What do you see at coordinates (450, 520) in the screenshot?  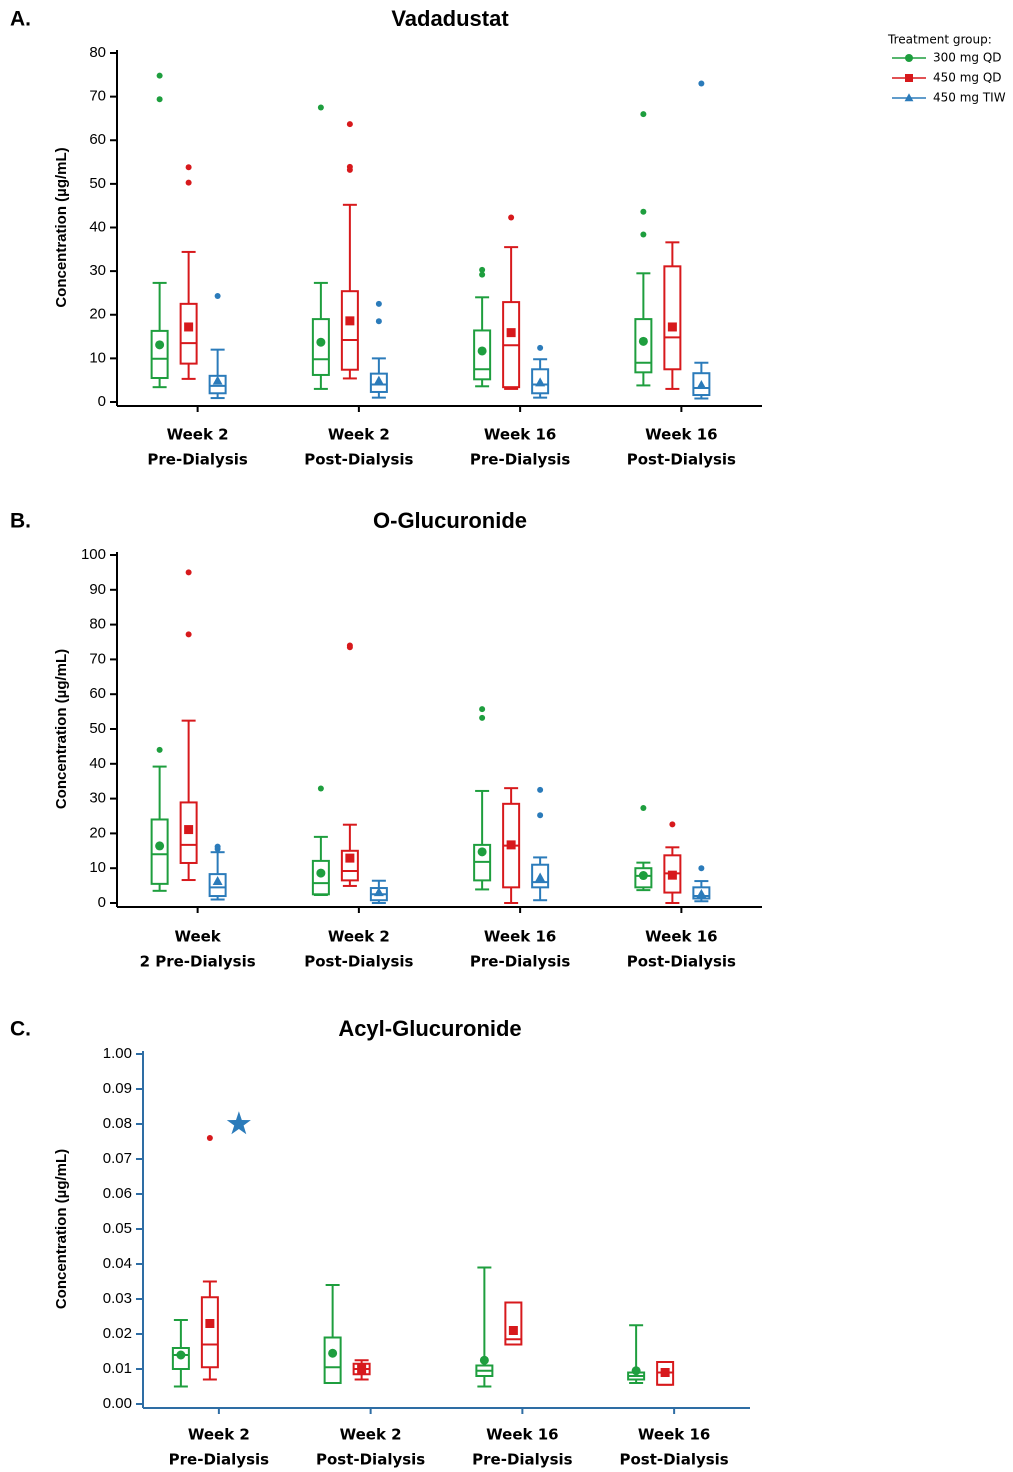 I see `chart-title: O-Glucuronide` at bounding box center [450, 520].